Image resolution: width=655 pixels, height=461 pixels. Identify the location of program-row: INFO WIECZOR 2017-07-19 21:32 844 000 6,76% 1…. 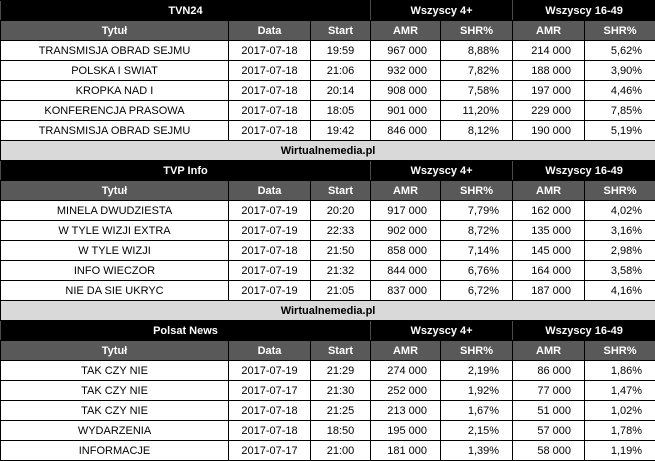
(327, 270).